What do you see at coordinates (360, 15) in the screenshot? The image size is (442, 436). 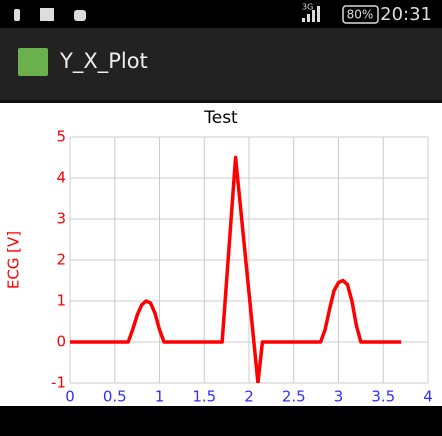 I see `battery: 80%` at bounding box center [360, 15].